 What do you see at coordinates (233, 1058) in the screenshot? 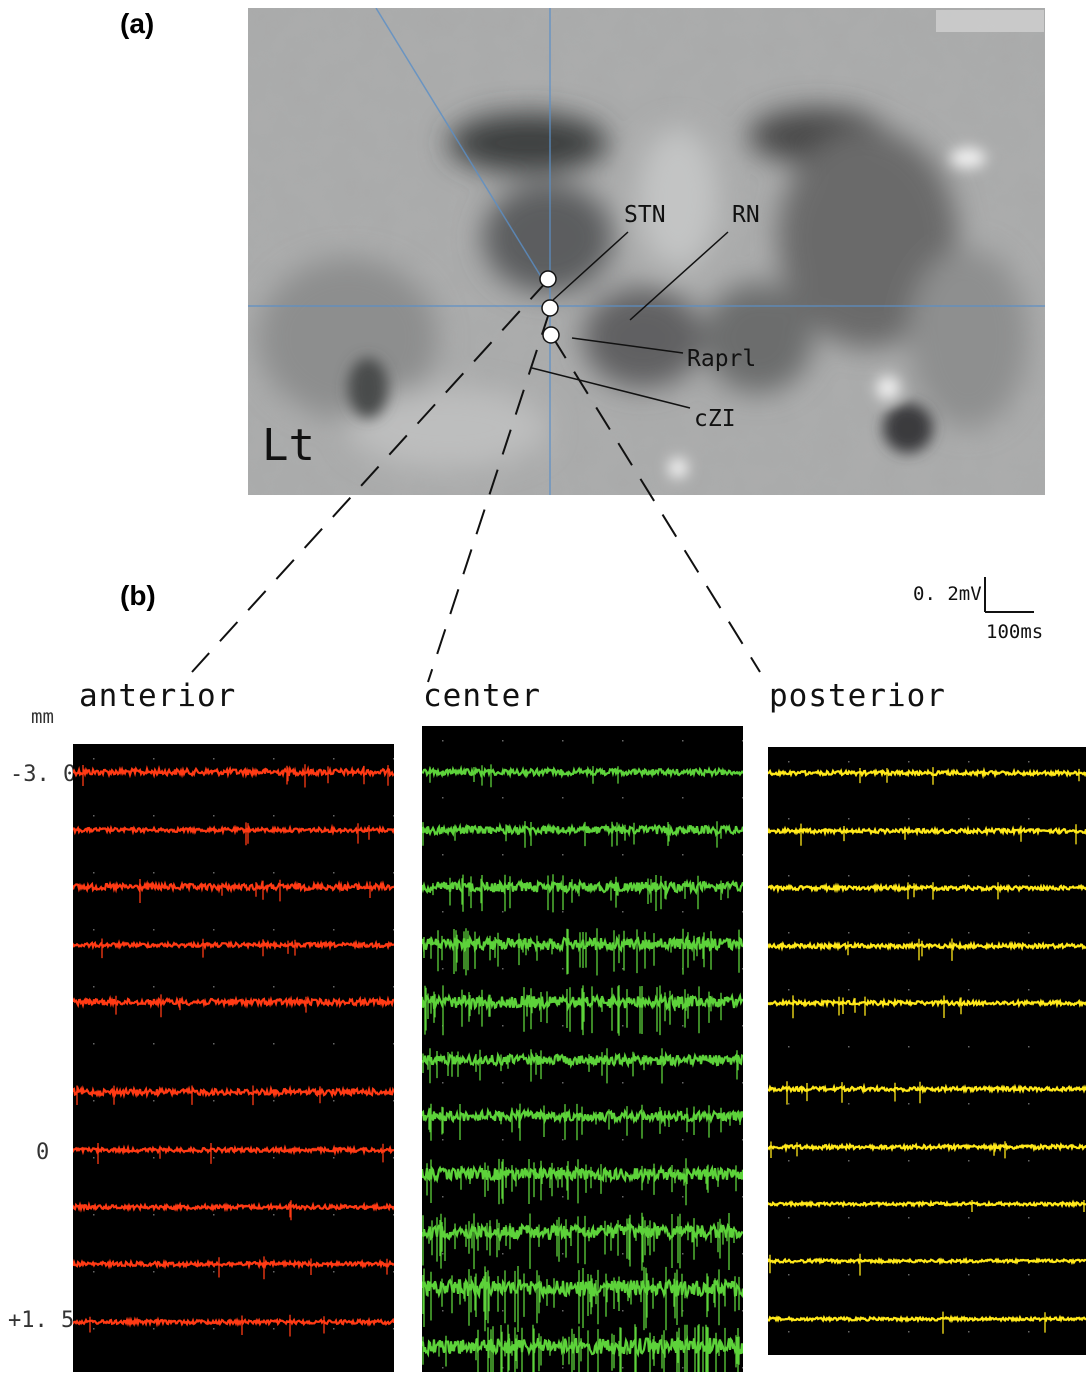
I see `recording-panel-anterior` at bounding box center [233, 1058].